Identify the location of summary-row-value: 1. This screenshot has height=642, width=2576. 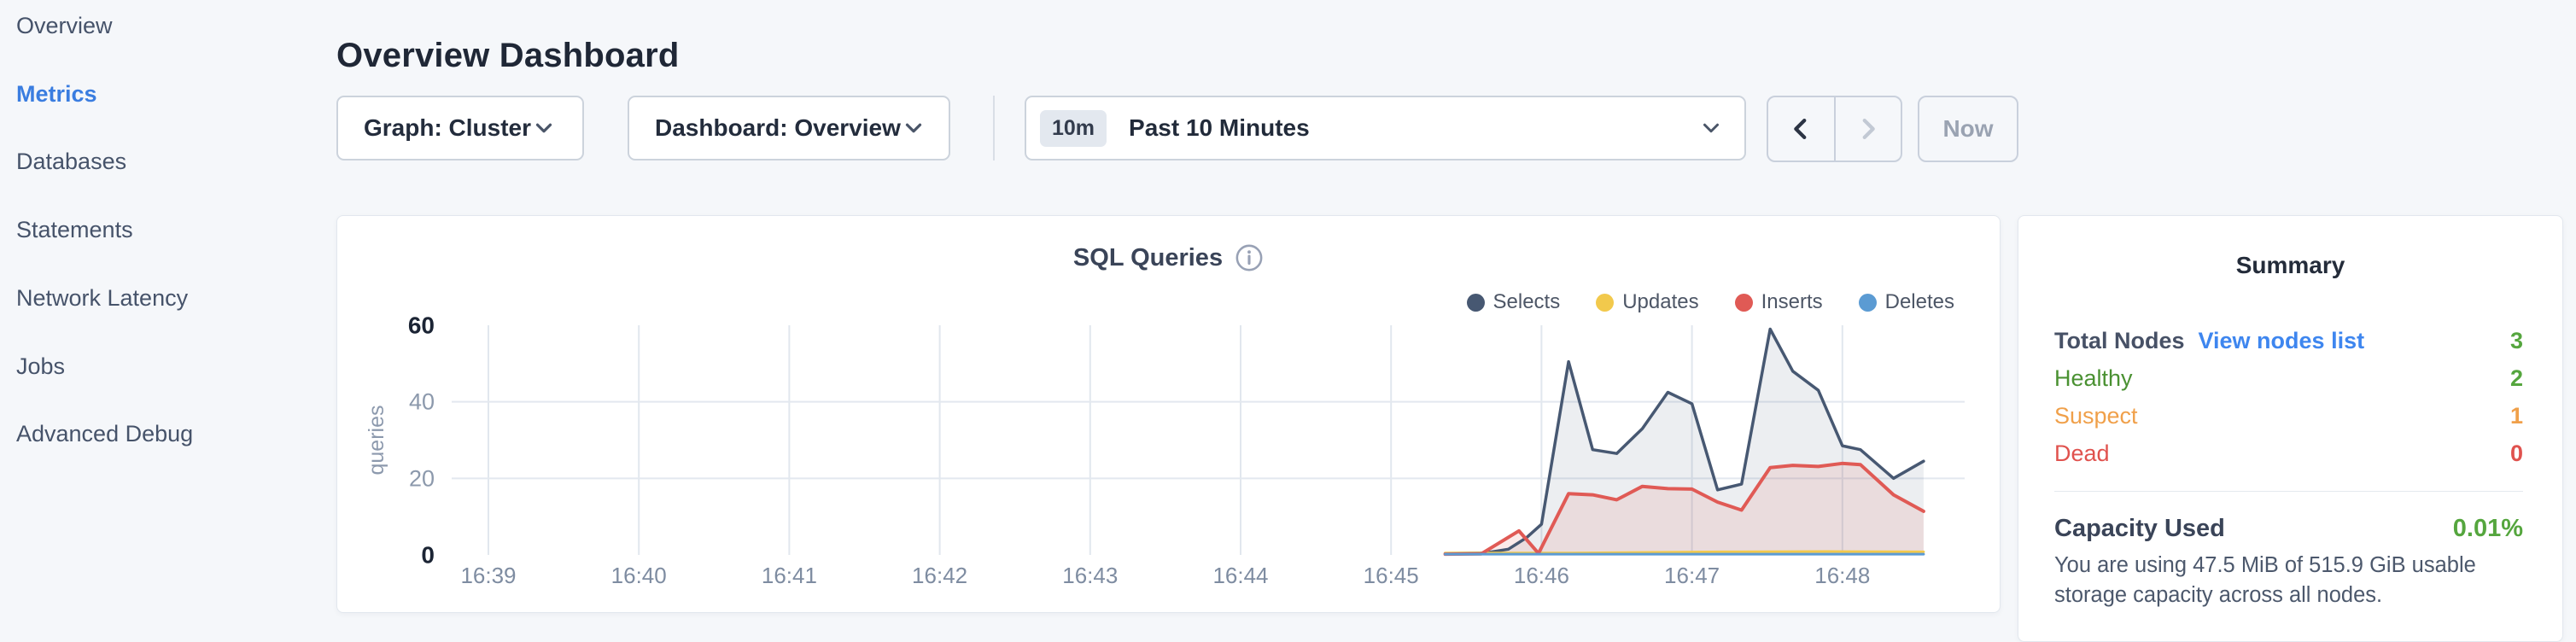
(2516, 415).